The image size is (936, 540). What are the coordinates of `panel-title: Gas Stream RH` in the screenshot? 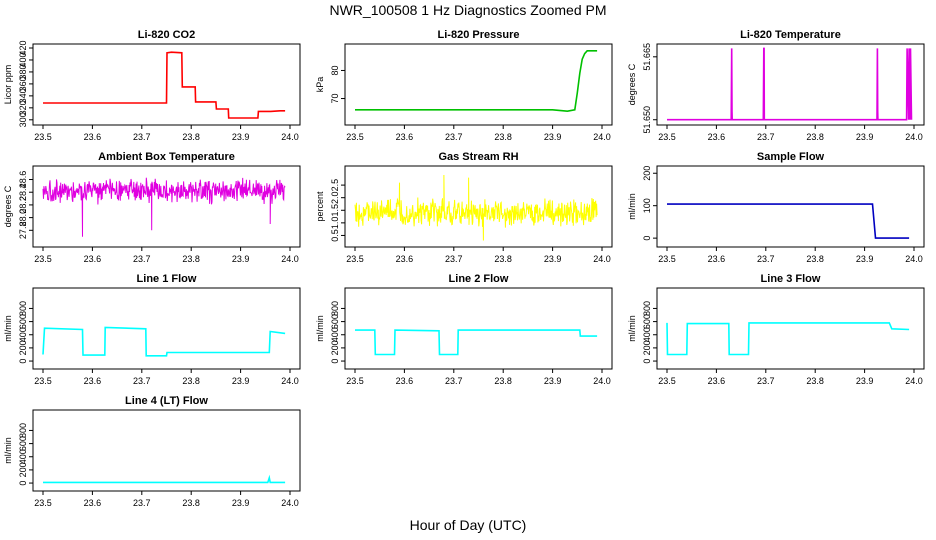 It's located at (478, 157).